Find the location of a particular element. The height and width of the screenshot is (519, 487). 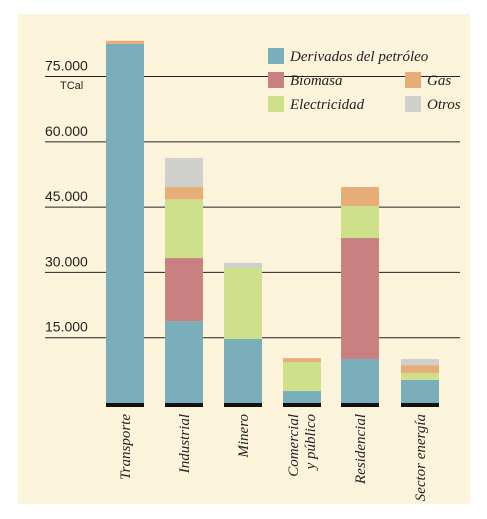

y-tick-label: 45.000 is located at coordinates (66, 196).